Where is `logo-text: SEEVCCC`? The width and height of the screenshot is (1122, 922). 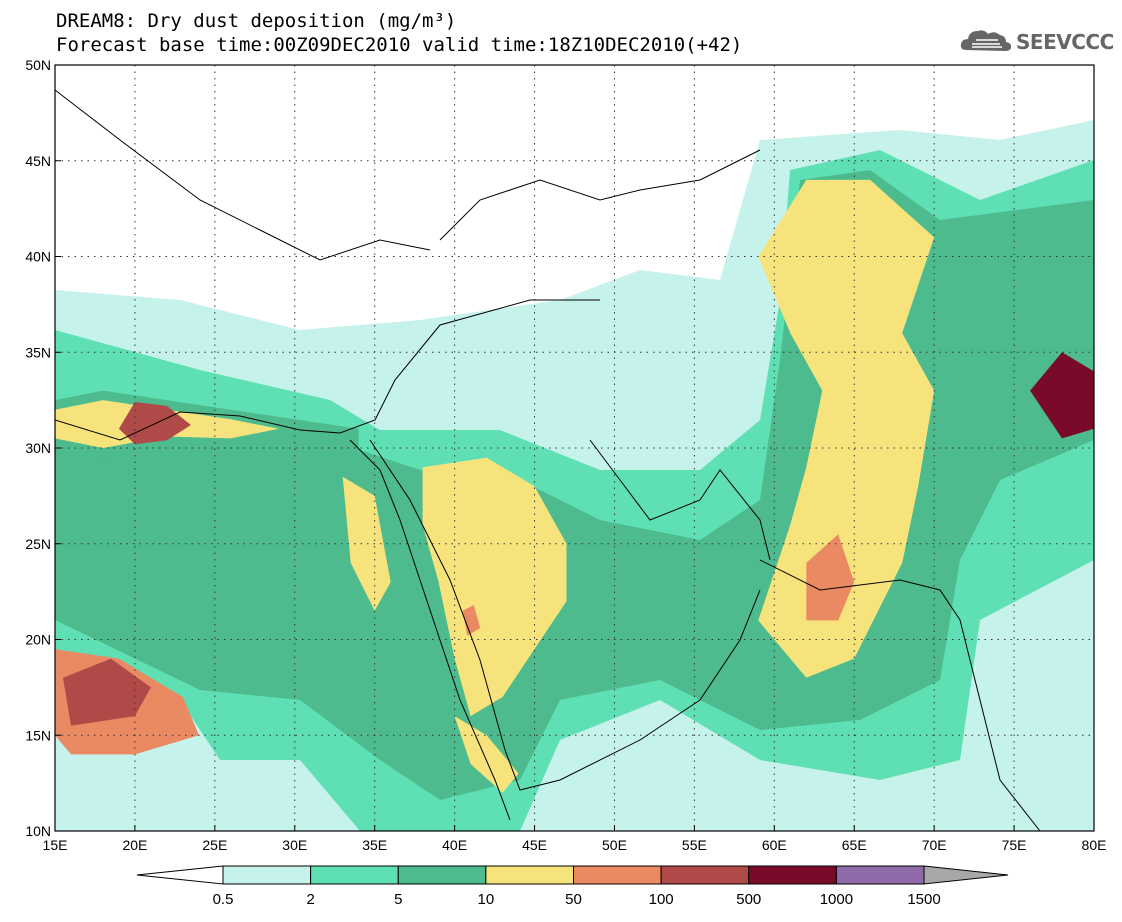 logo-text: SEEVCCC is located at coordinates (1065, 42).